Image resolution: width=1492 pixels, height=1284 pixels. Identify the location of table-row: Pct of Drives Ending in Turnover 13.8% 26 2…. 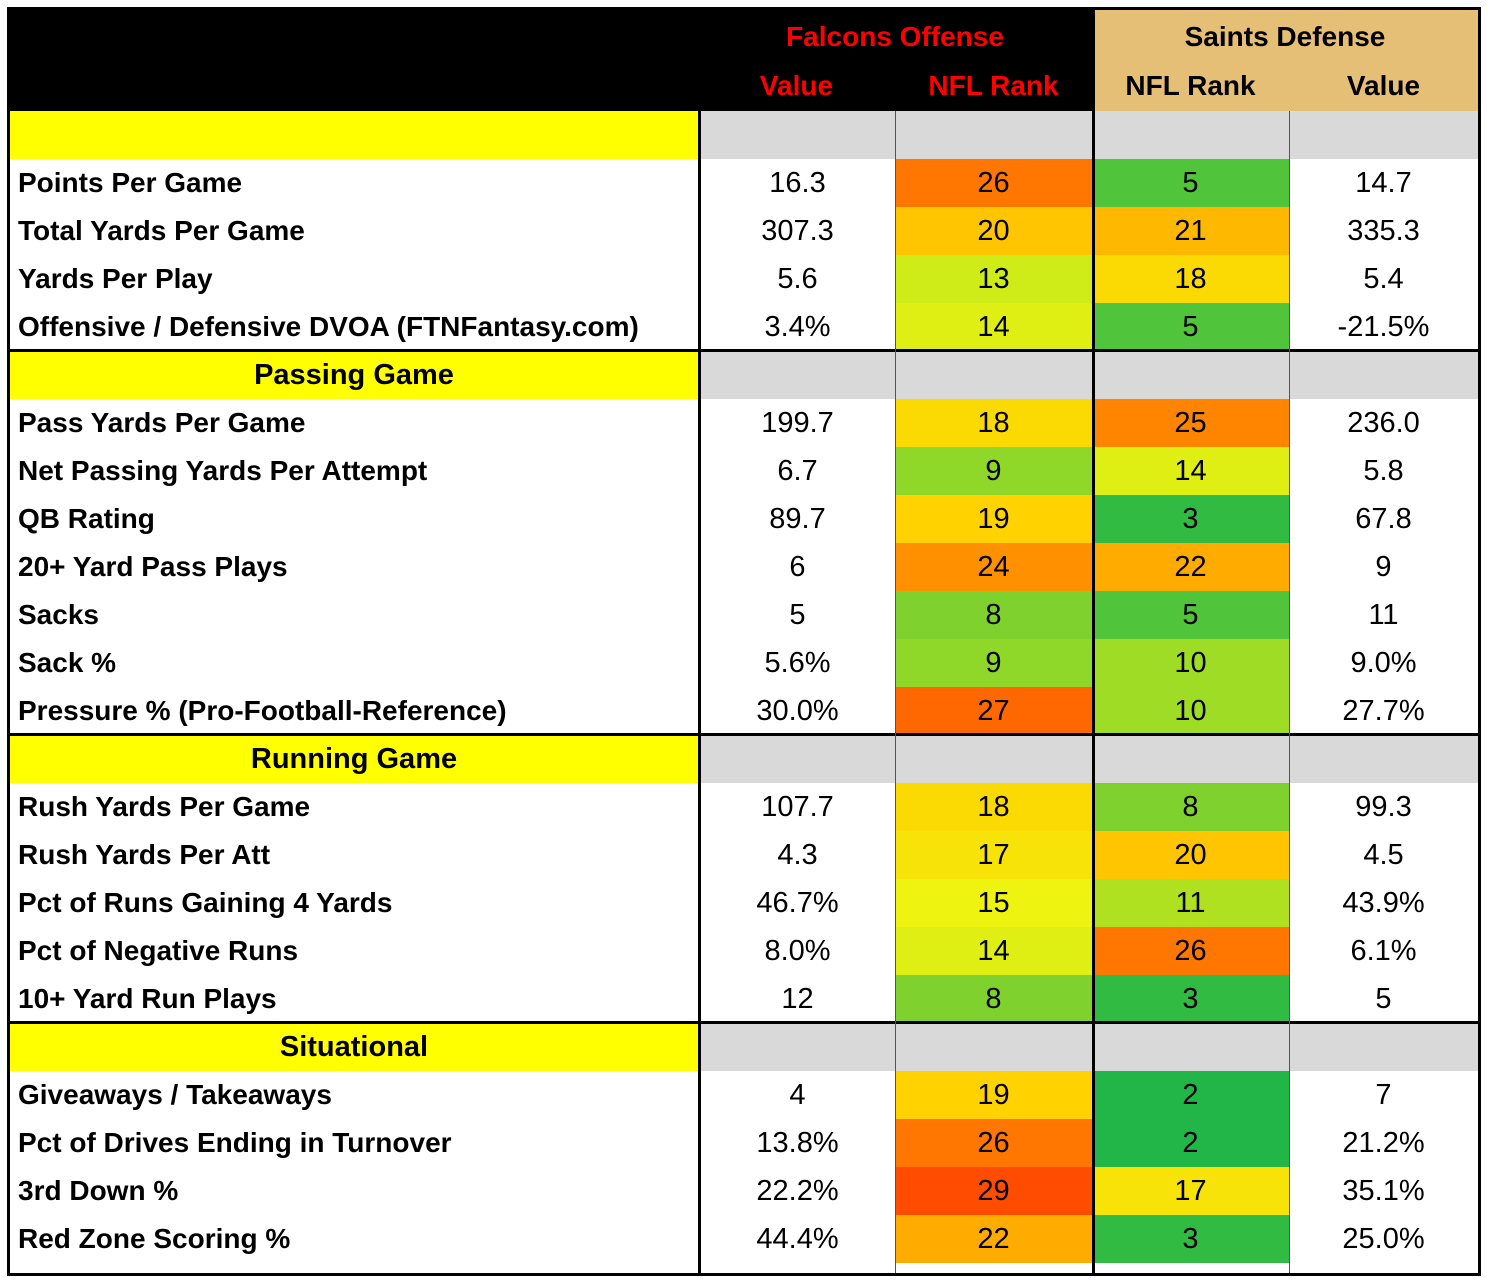
(744, 1143).